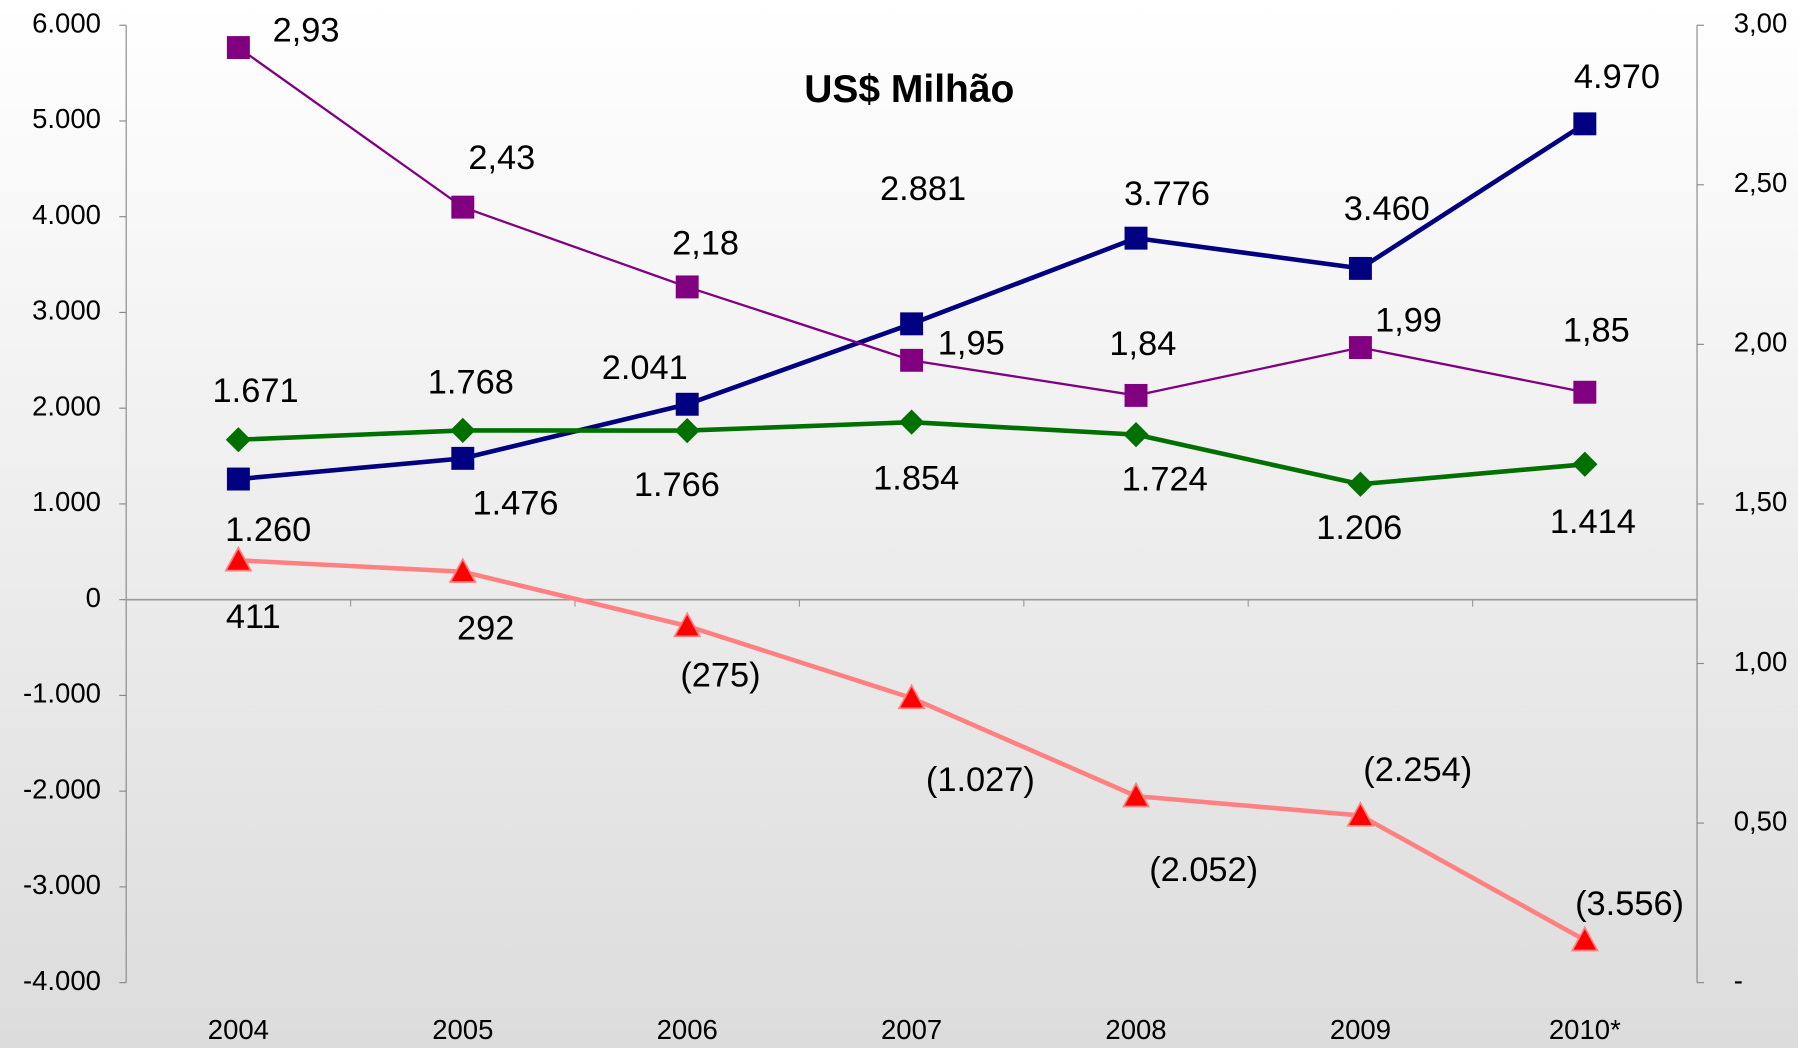  I want to click on x-tick-label: 2006, so click(687, 1029).